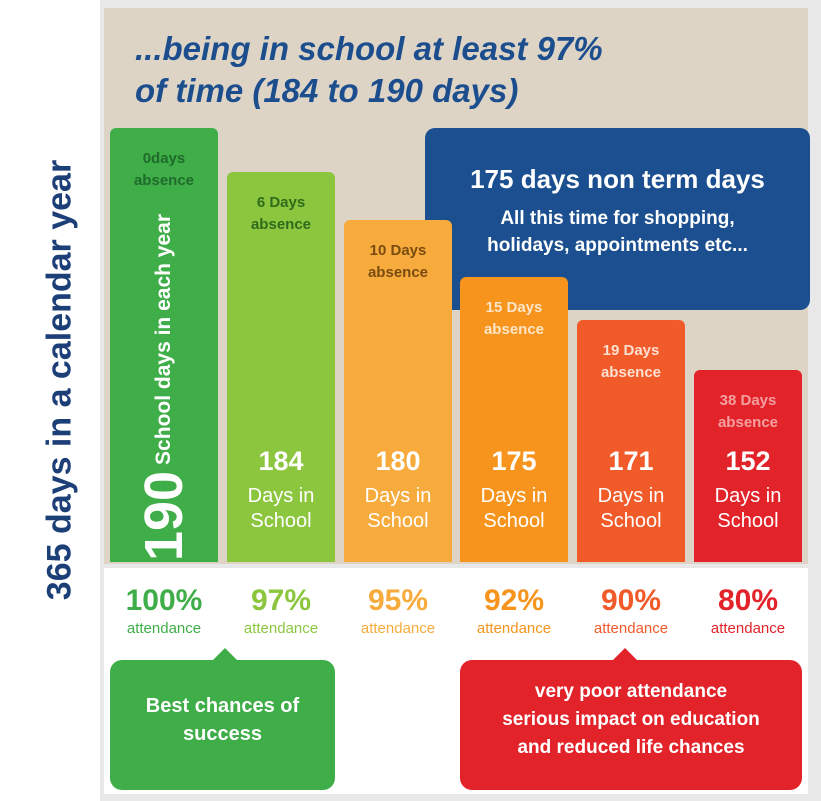 The image size is (821, 801). What do you see at coordinates (164, 516) in the screenshot?
I see `days-number: 190` at bounding box center [164, 516].